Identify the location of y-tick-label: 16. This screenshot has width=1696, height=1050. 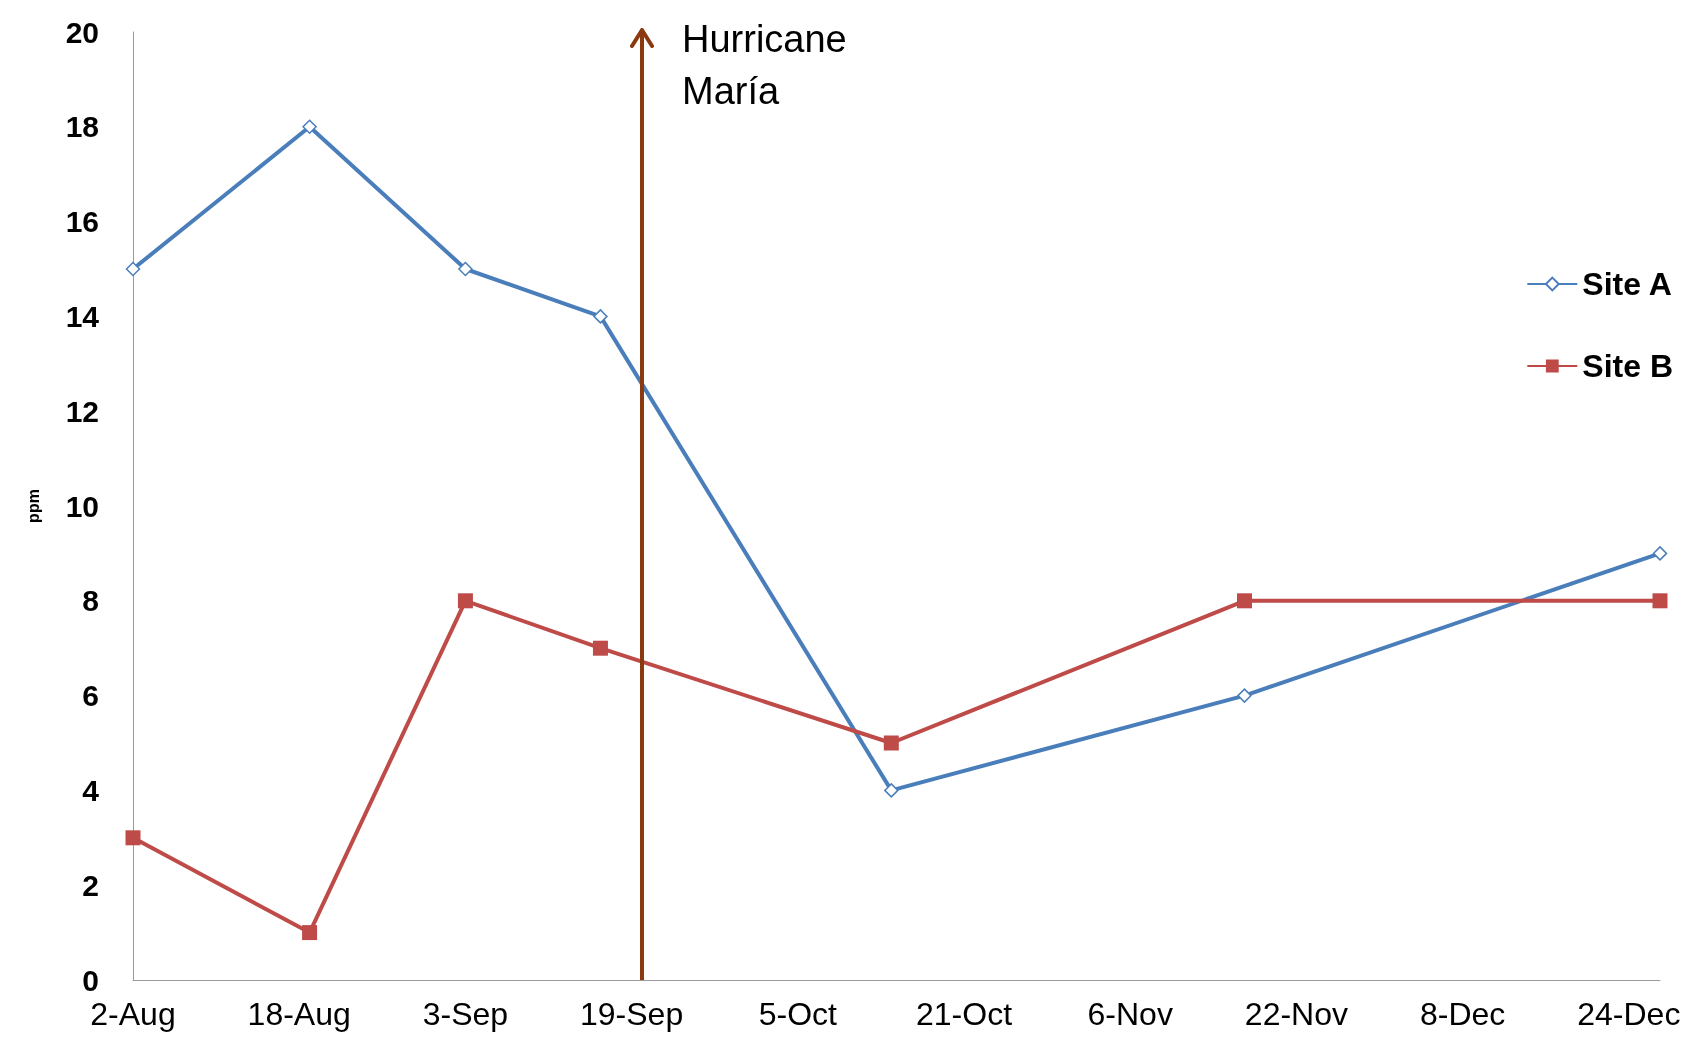
(82, 222).